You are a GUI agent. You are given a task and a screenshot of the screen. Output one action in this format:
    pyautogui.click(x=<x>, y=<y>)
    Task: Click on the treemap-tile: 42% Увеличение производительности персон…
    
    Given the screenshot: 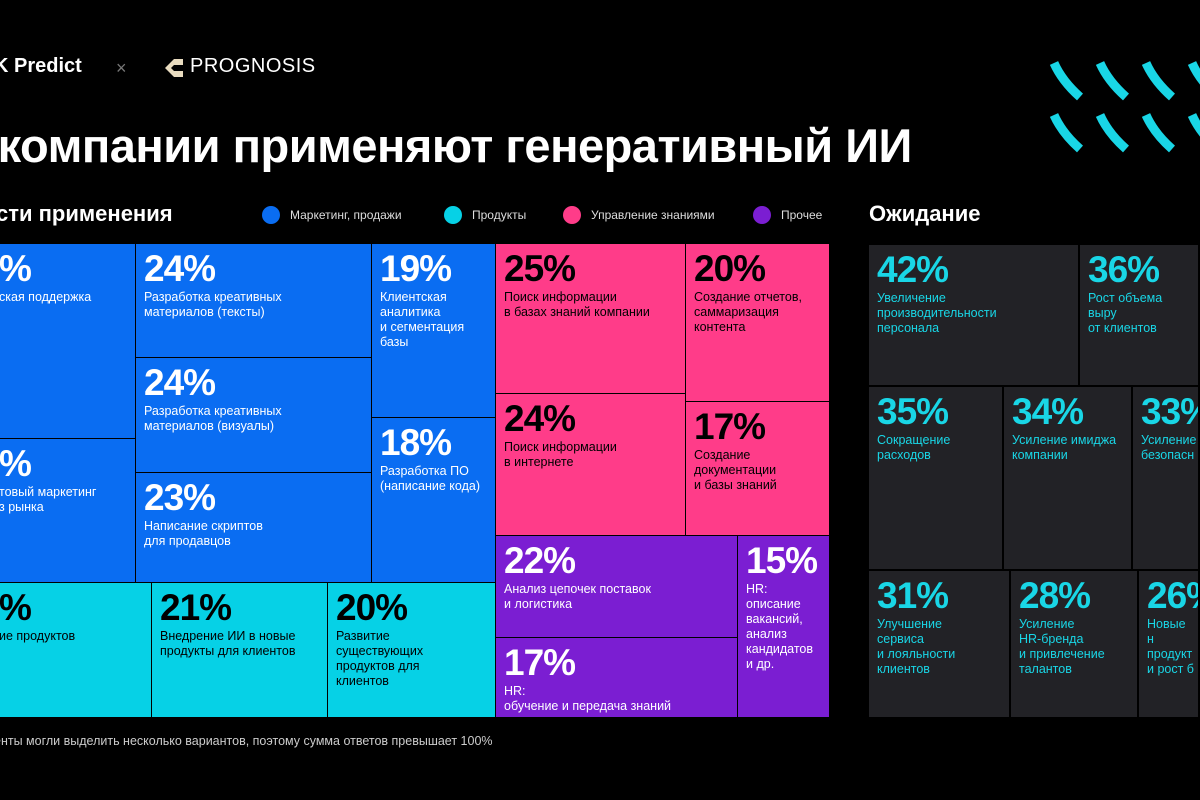 What is the action you would take?
    pyautogui.click(x=973, y=315)
    